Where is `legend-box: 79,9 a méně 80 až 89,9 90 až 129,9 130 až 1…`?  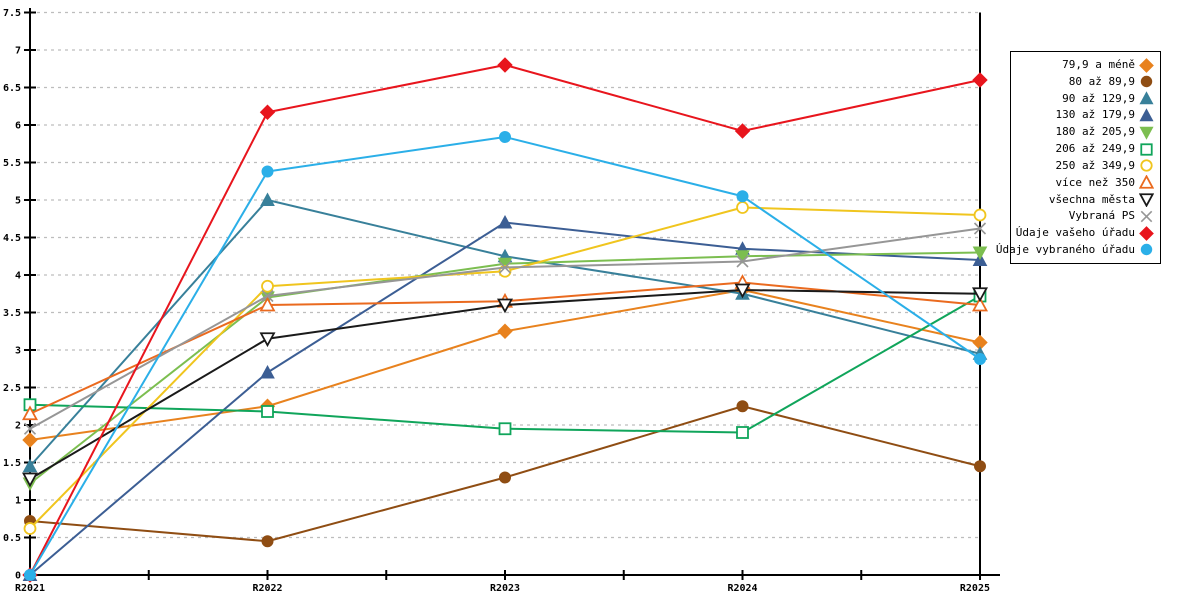
legend-box: 79,9 a méně 80 až 89,9 90 až 129,9 130 až 1… is located at coordinates (1078, 157).